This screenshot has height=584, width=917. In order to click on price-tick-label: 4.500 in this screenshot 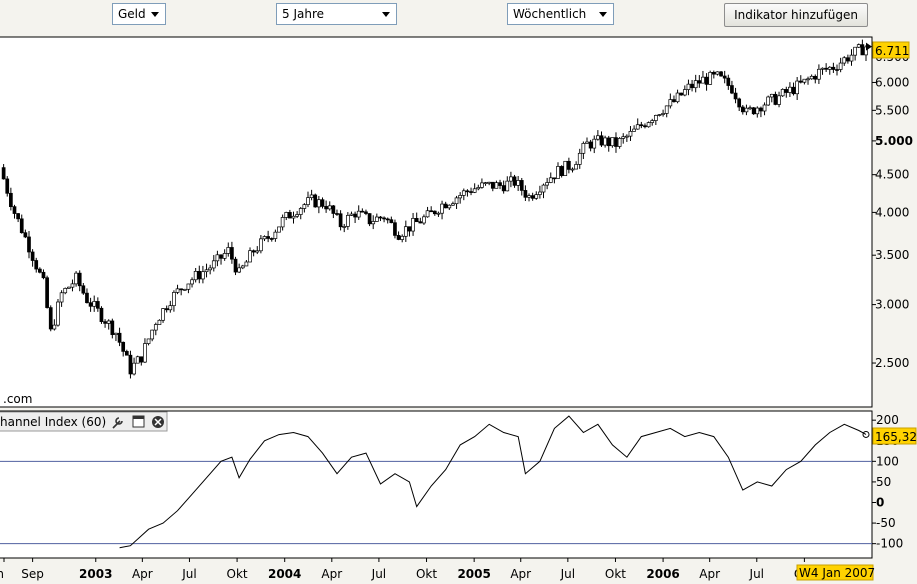, I will do `click(892, 175)`.